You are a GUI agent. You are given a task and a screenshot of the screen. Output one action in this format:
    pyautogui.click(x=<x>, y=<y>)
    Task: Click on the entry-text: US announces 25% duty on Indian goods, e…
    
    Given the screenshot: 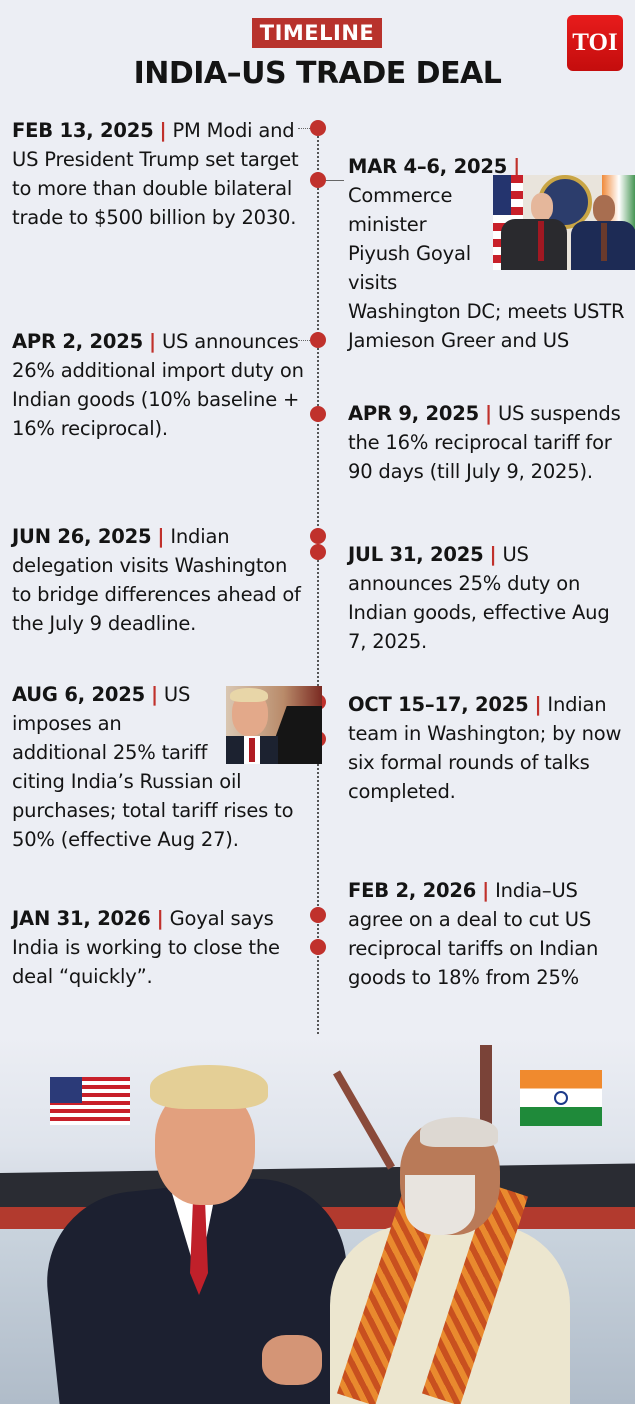 What is the action you would take?
    pyautogui.click(x=479, y=598)
    